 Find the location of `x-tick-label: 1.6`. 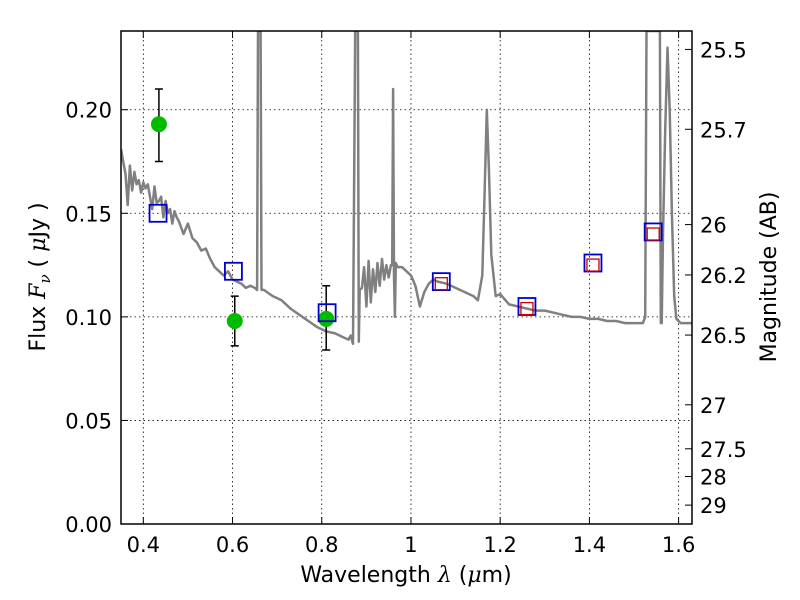

x-tick-label: 1.6 is located at coordinates (678, 545).